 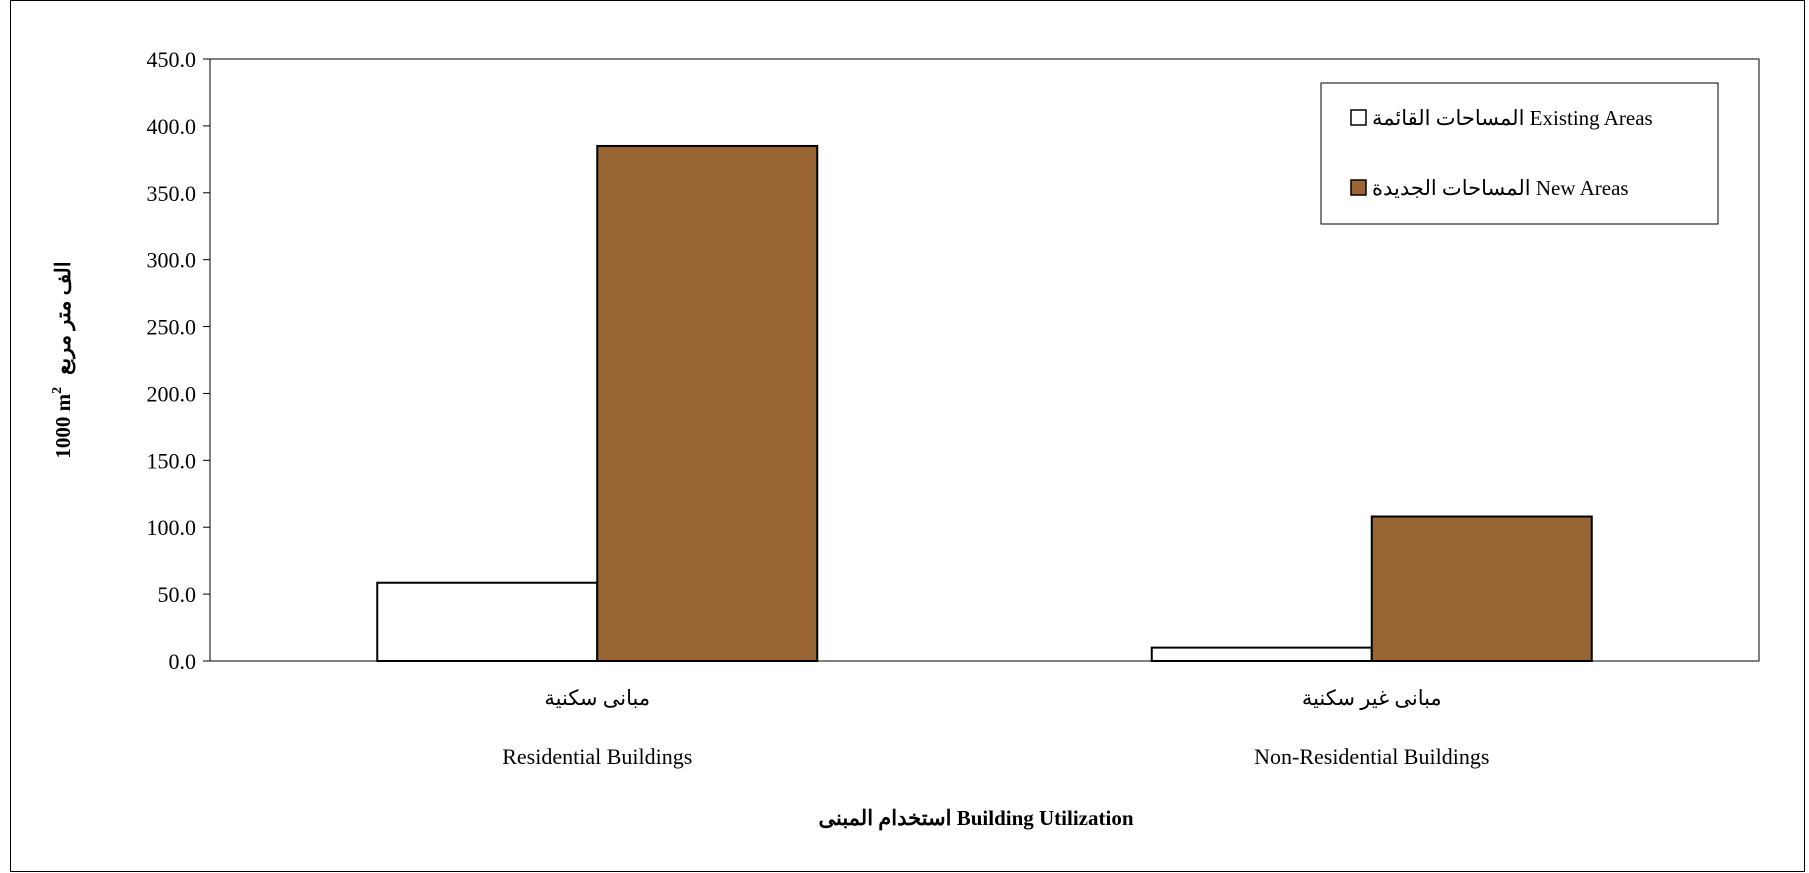 I want to click on y-tick-label: 200.0, so click(x=172, y=393).